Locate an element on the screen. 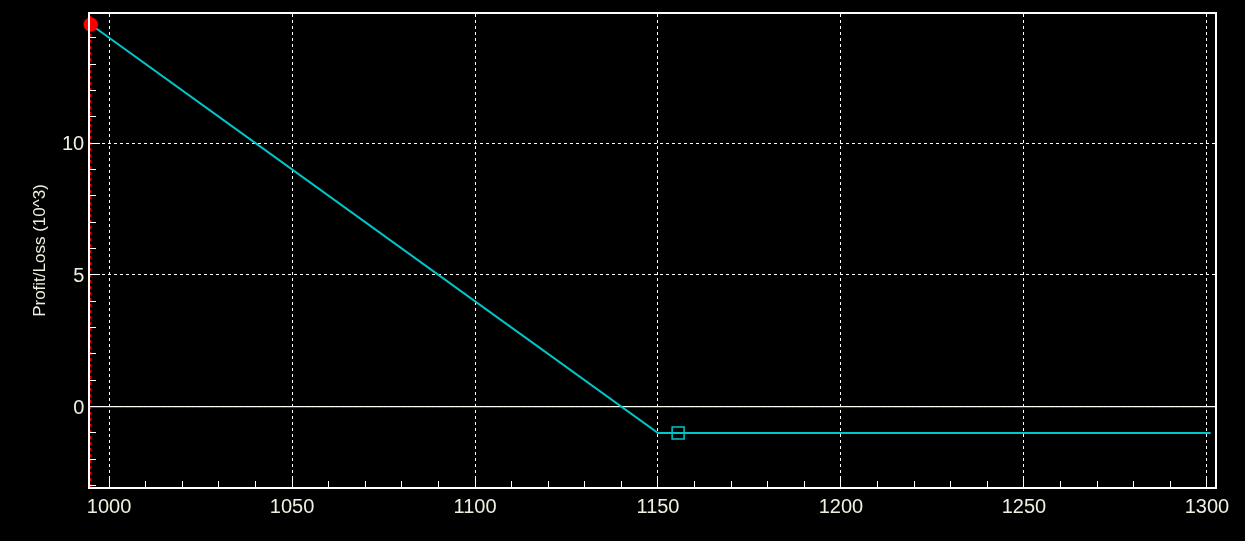  y-axis-title: Profit/Loss (10^3) is located at coordinates (40, 250).